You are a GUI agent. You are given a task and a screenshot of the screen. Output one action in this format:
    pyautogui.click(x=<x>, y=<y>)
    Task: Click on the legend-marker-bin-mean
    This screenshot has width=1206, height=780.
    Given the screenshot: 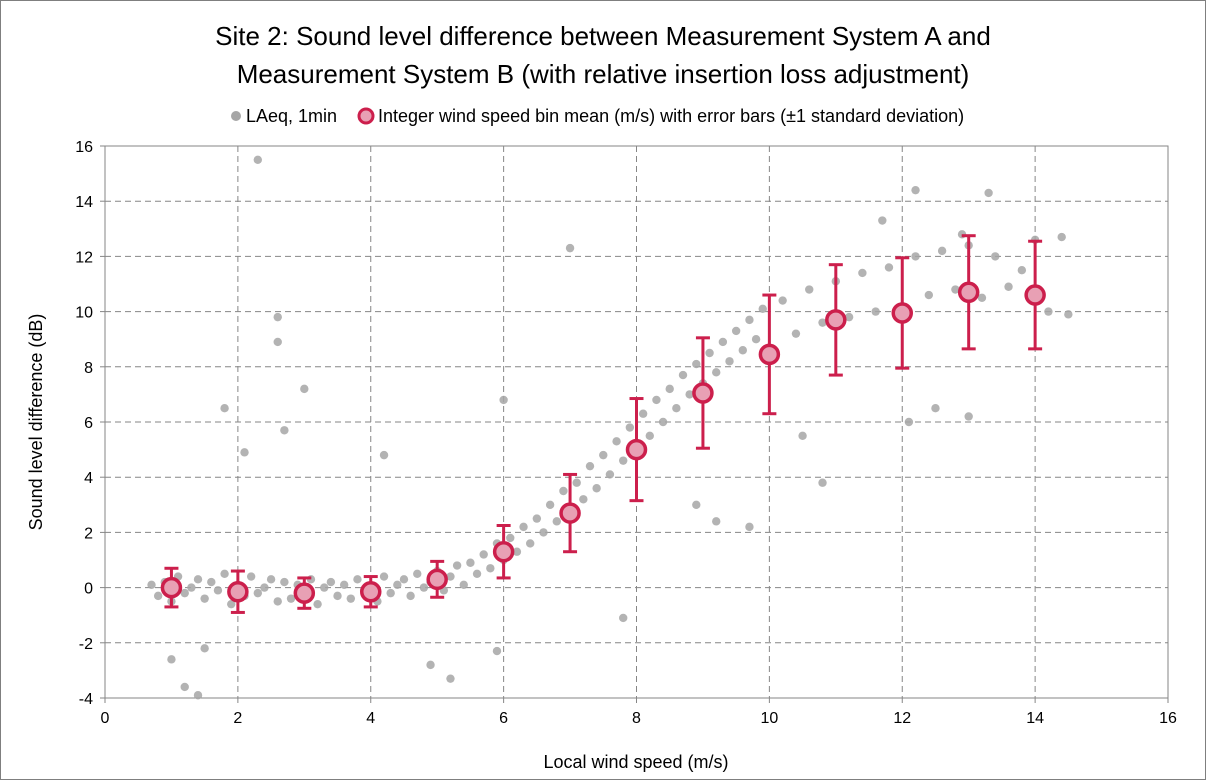 What is the action you would take?
    pyautogui.click(x=366, y=116)
    